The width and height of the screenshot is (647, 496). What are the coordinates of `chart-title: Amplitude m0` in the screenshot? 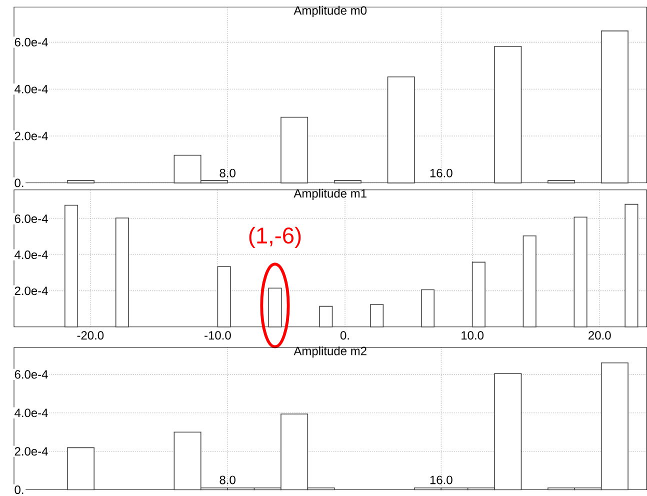 It's located at (330, 12).